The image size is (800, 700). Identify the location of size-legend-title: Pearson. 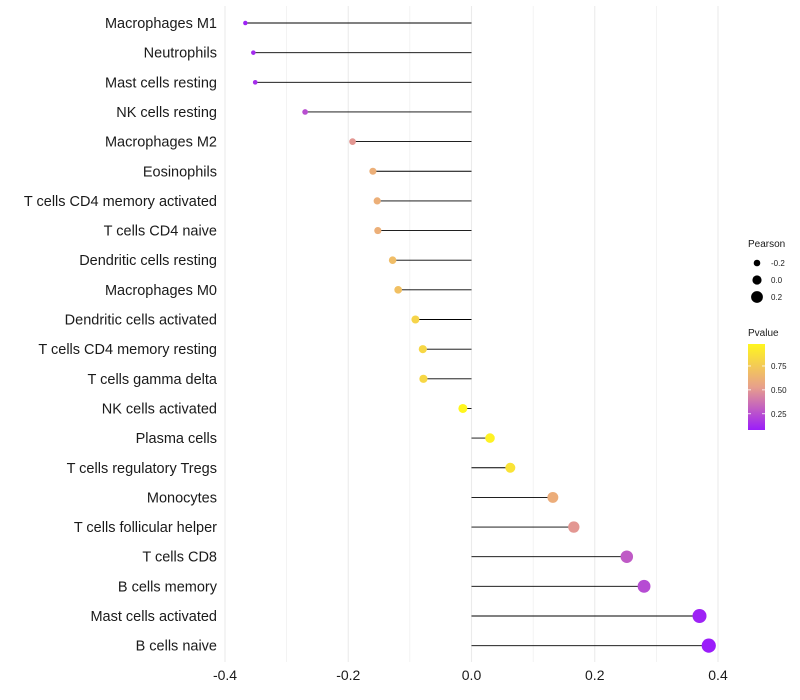
(766, 244).